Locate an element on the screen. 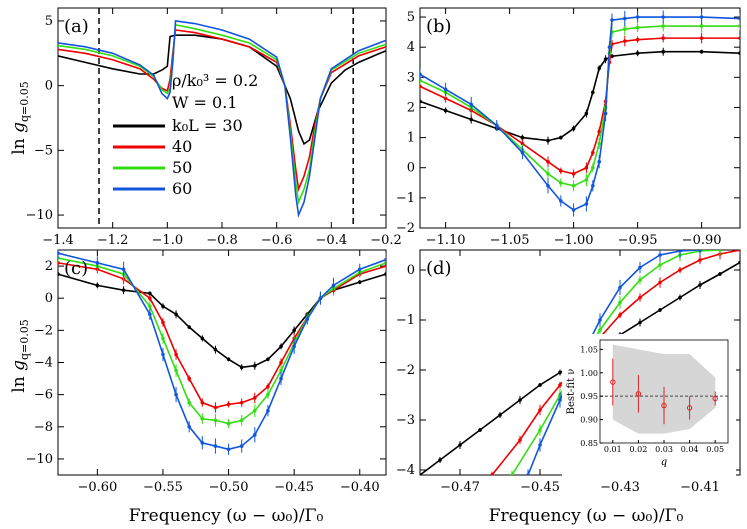 The height and width of the screenshot is (529, 747). x-tick-label: −1.0 is located at coordinates (168, 240).